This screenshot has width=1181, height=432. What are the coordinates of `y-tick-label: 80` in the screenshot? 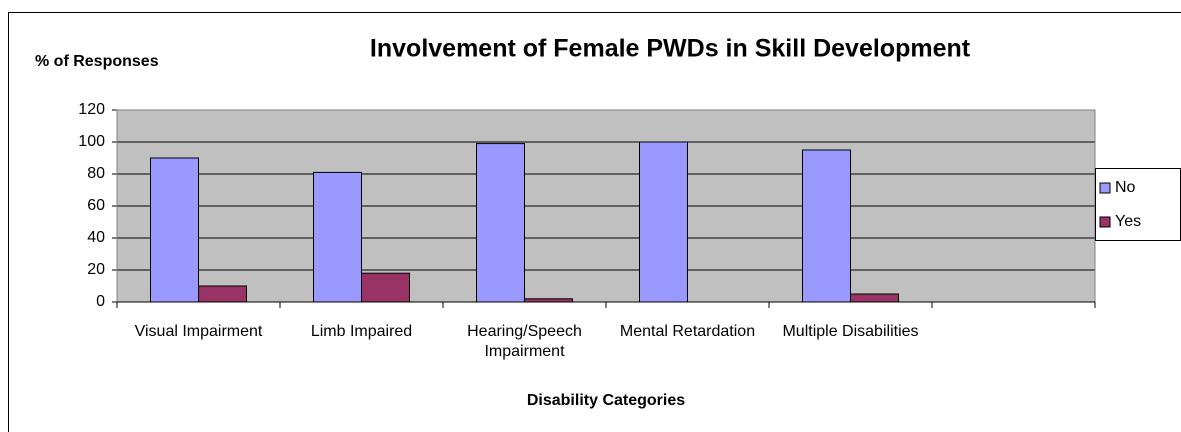 It's located at (96, 173).